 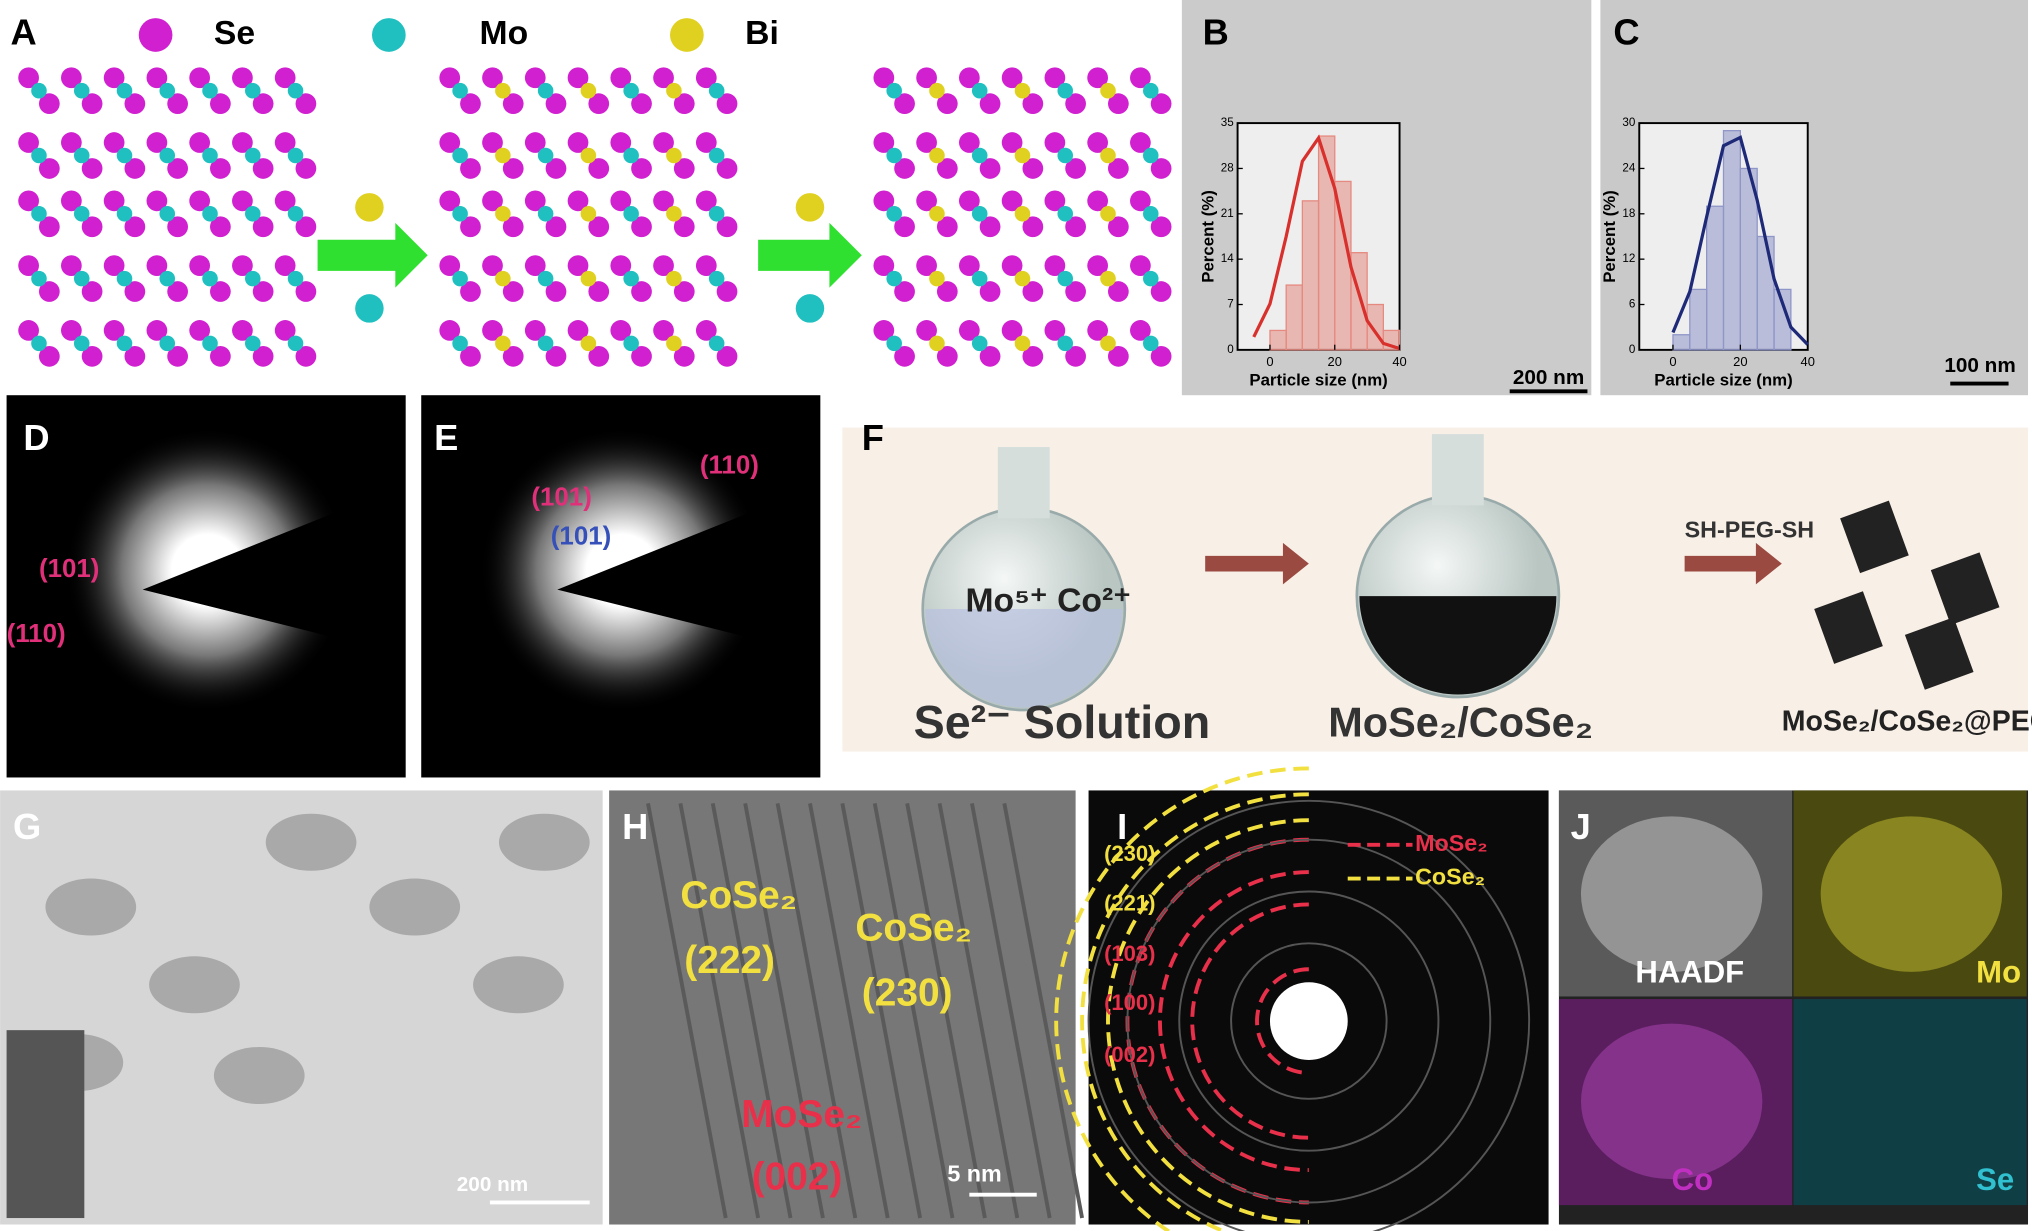 What do you see at coordinates (1227, 168) in the screenshot?
I see `y-tick-label: 28` at bounding box center [1227, 168].